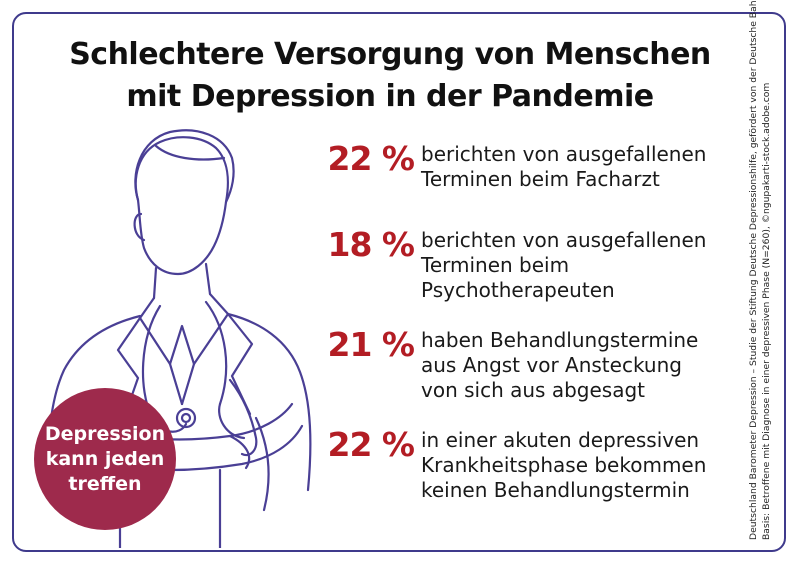 Image resolution: width=800 pixels, height=566 pixels. I want to click on title-line-2: mit Depression in der Pandemie, so click(390, 96).